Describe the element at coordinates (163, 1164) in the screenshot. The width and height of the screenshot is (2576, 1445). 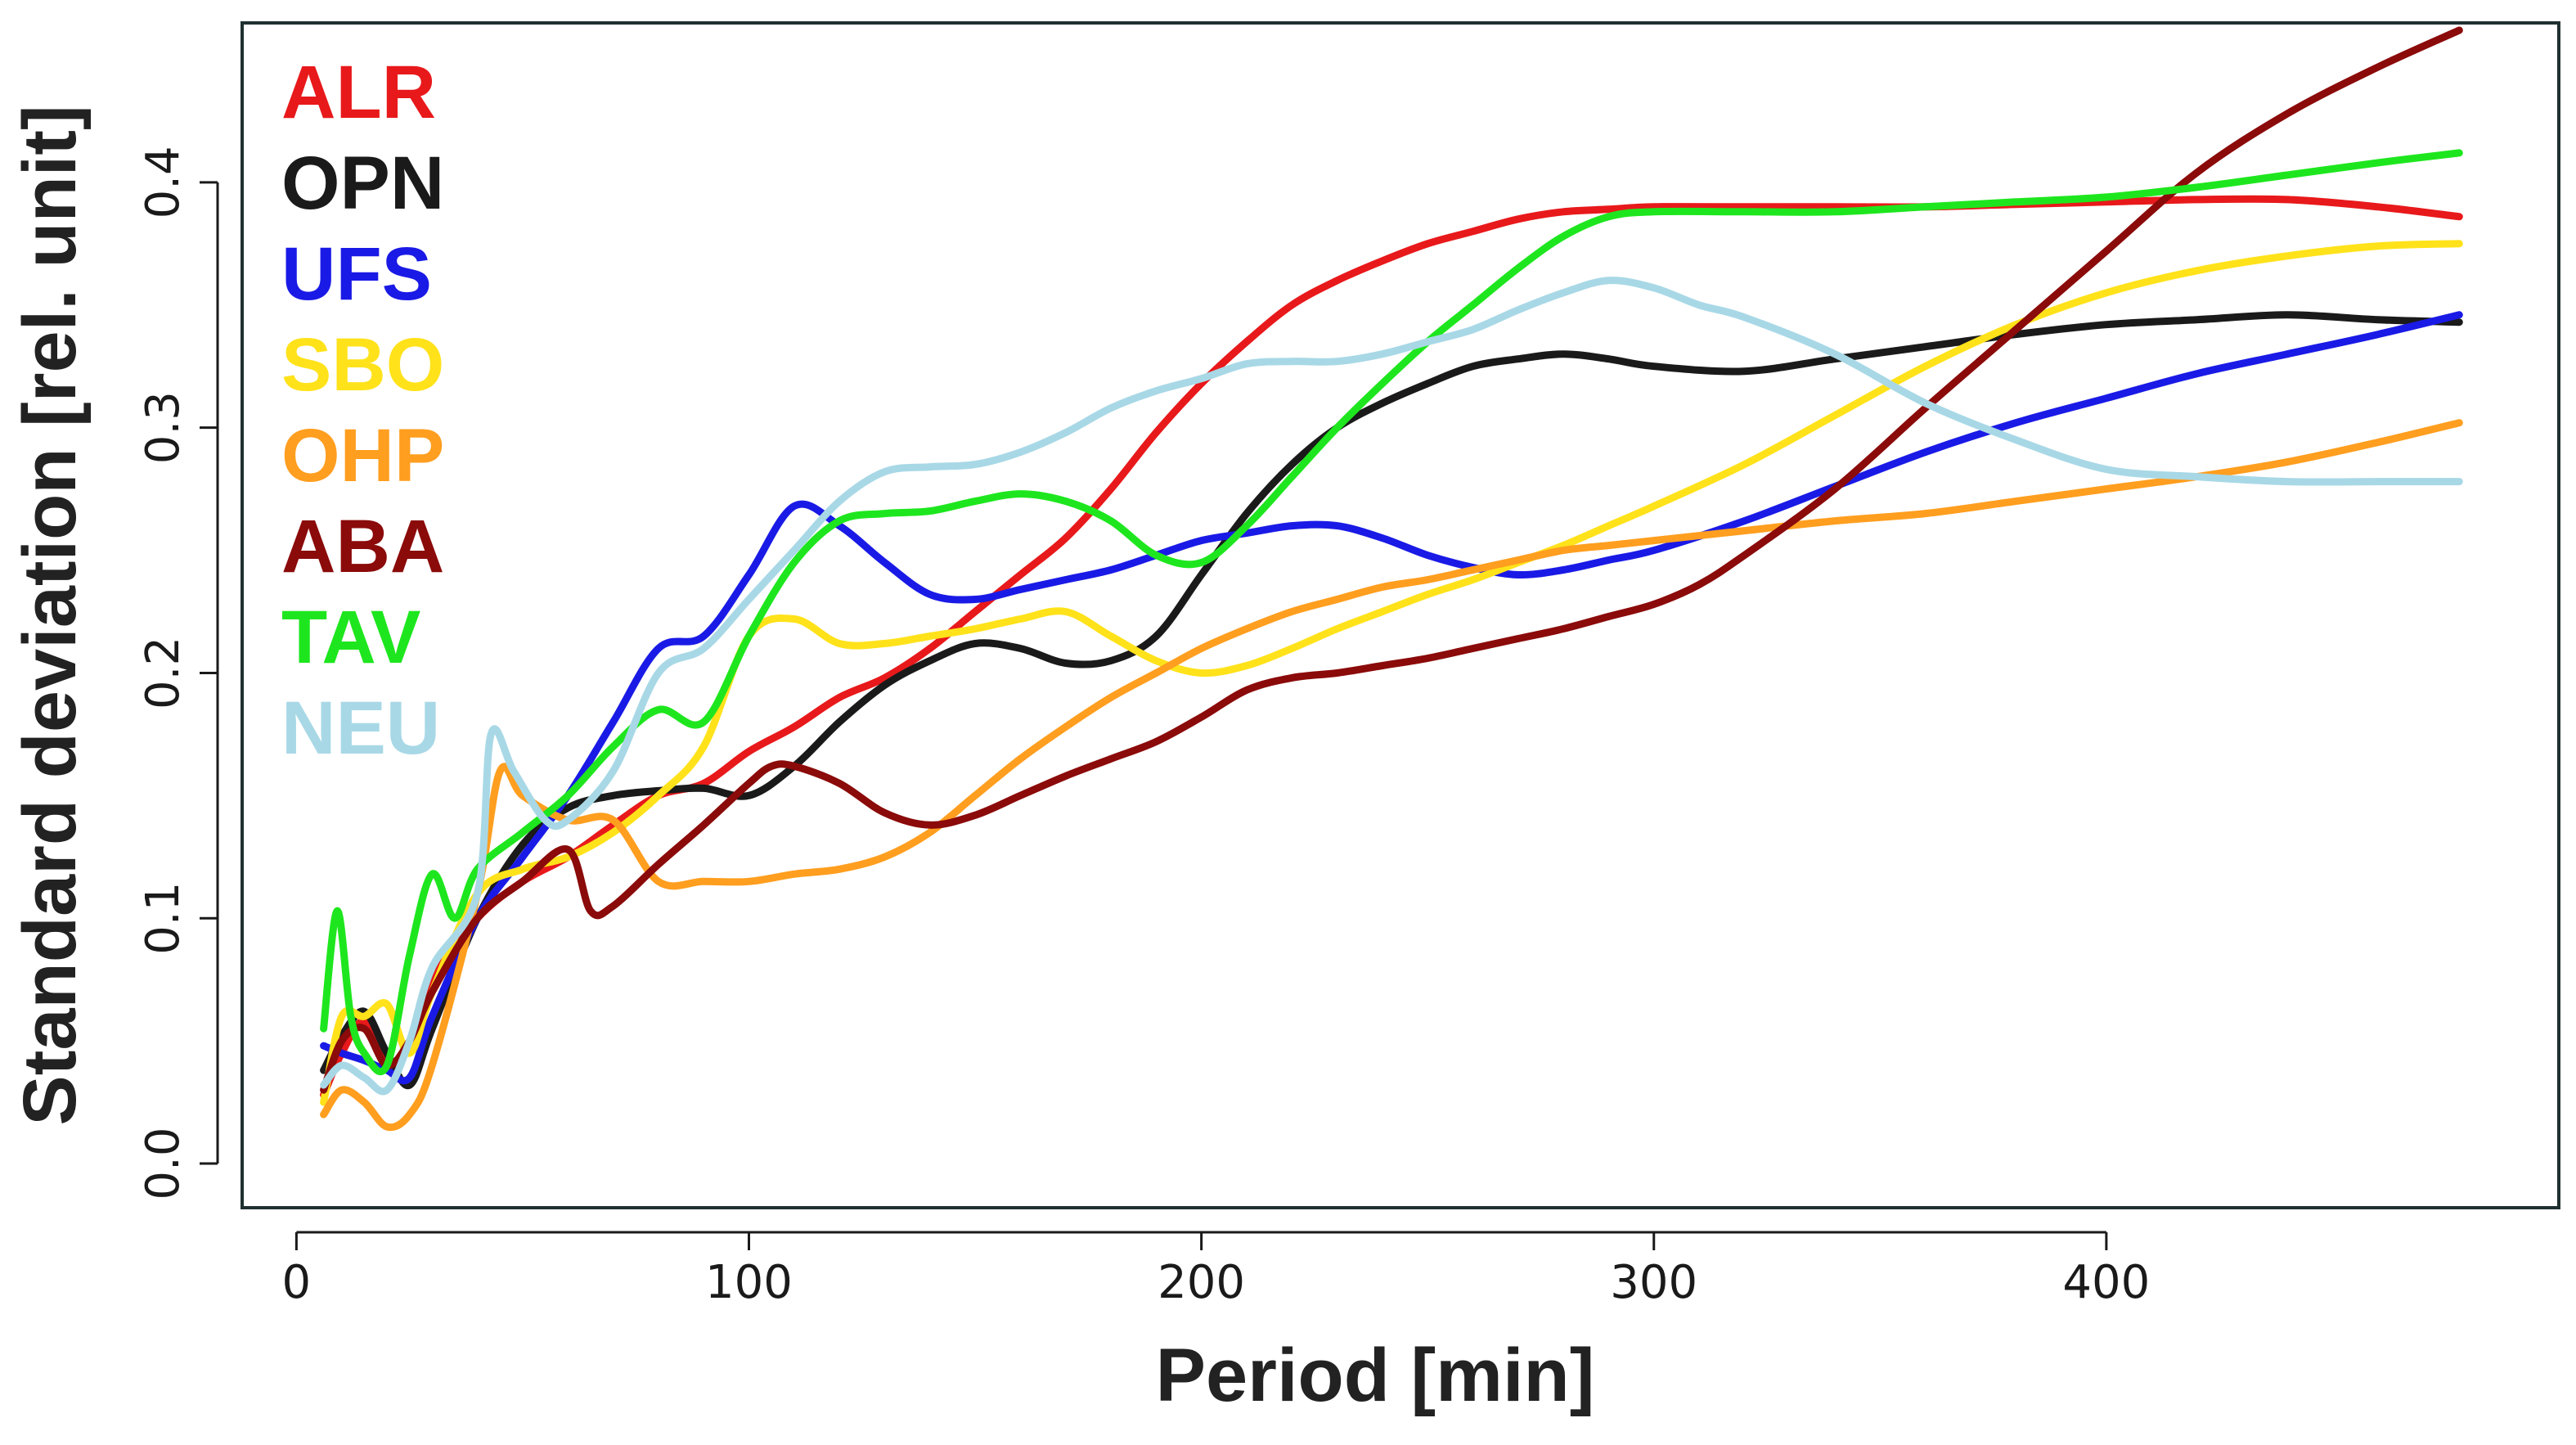
I see `y-tick-label: 0.0` at that location.